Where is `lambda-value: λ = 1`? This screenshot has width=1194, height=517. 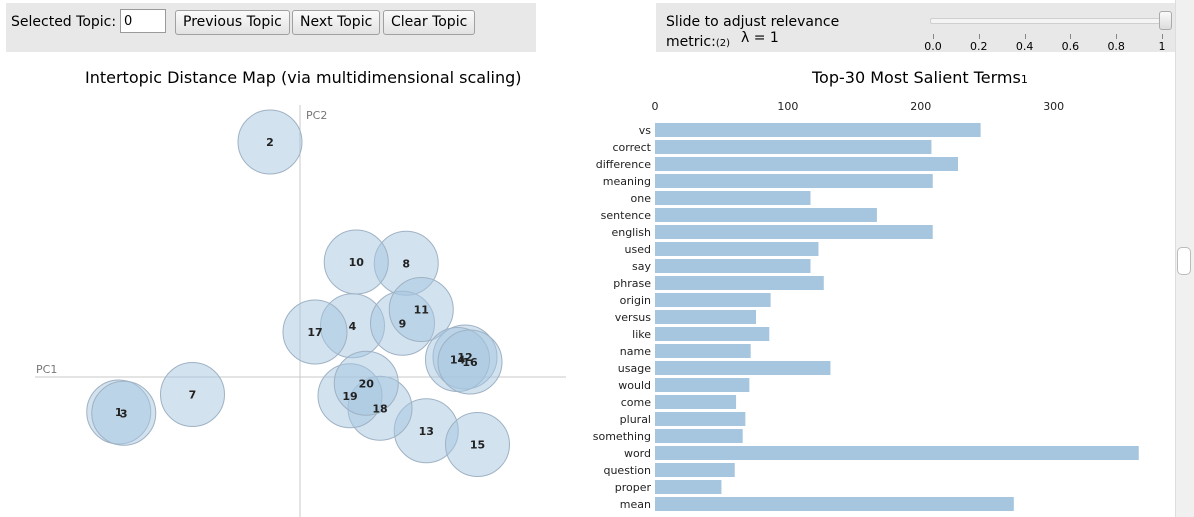
lambda-value: λ = 1 is located at coordinates (760, 38).